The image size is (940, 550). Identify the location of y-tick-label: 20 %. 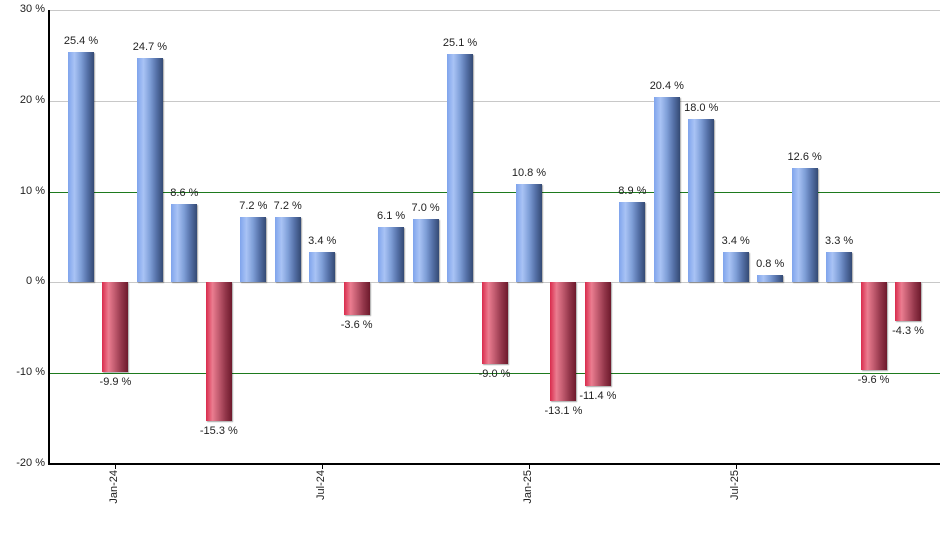
(32, 99).